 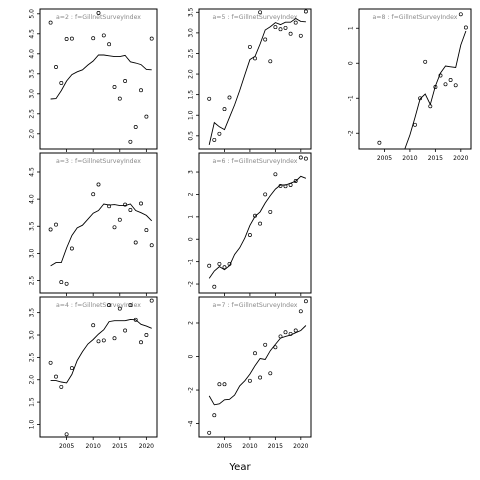 I want to click on panel-title: a=3 : f=GillnetSurveyIndex, so click(x=98, y=161).